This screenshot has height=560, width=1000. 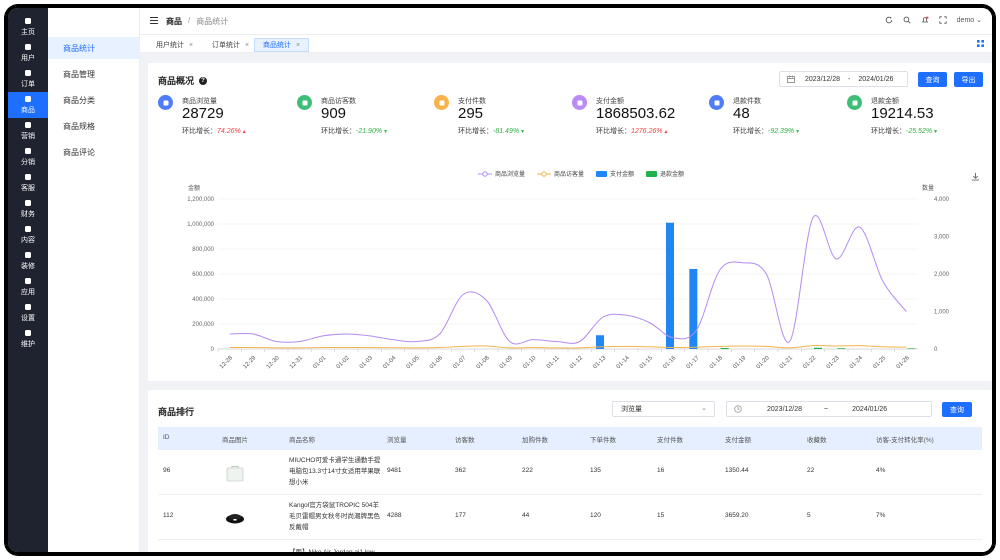 What do you see at coordinates (637, 115) in the screenshot?
I see `metric-3: 支付金额 1868503.62 环比增长：1276.26%▲` at bounding box center [637, 115].